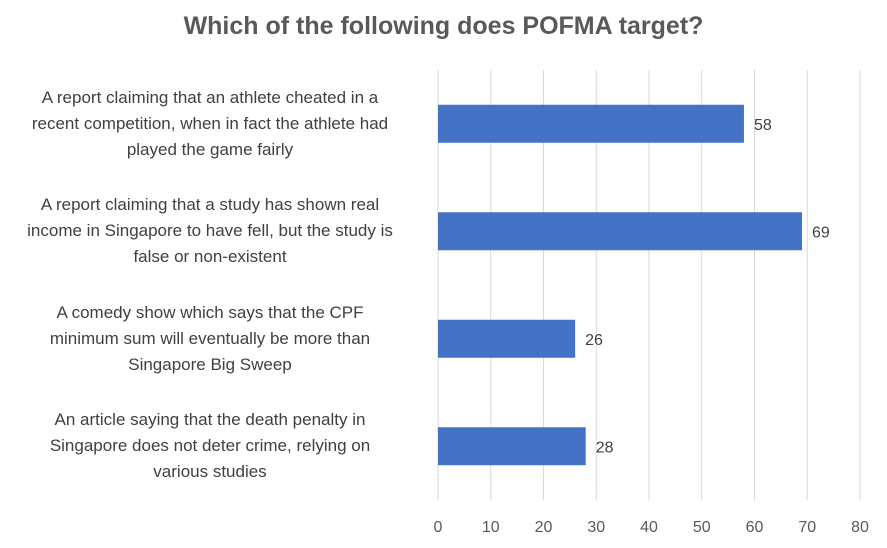  Describe the element at coordinates (594, 340) in the screenshot. I see `data-label: 26` at that location.